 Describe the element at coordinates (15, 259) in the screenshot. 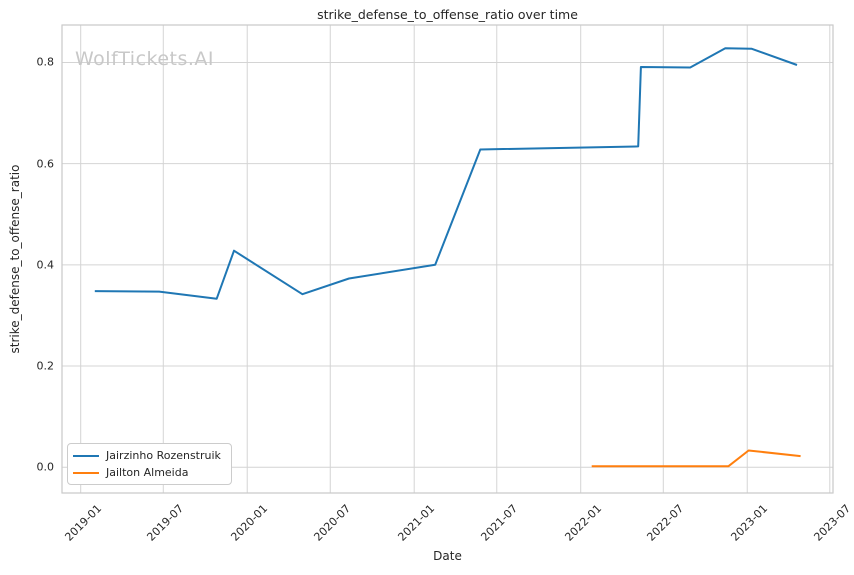

I see `y-axis-label: strike_defense_to_offense_ratio` at that location.